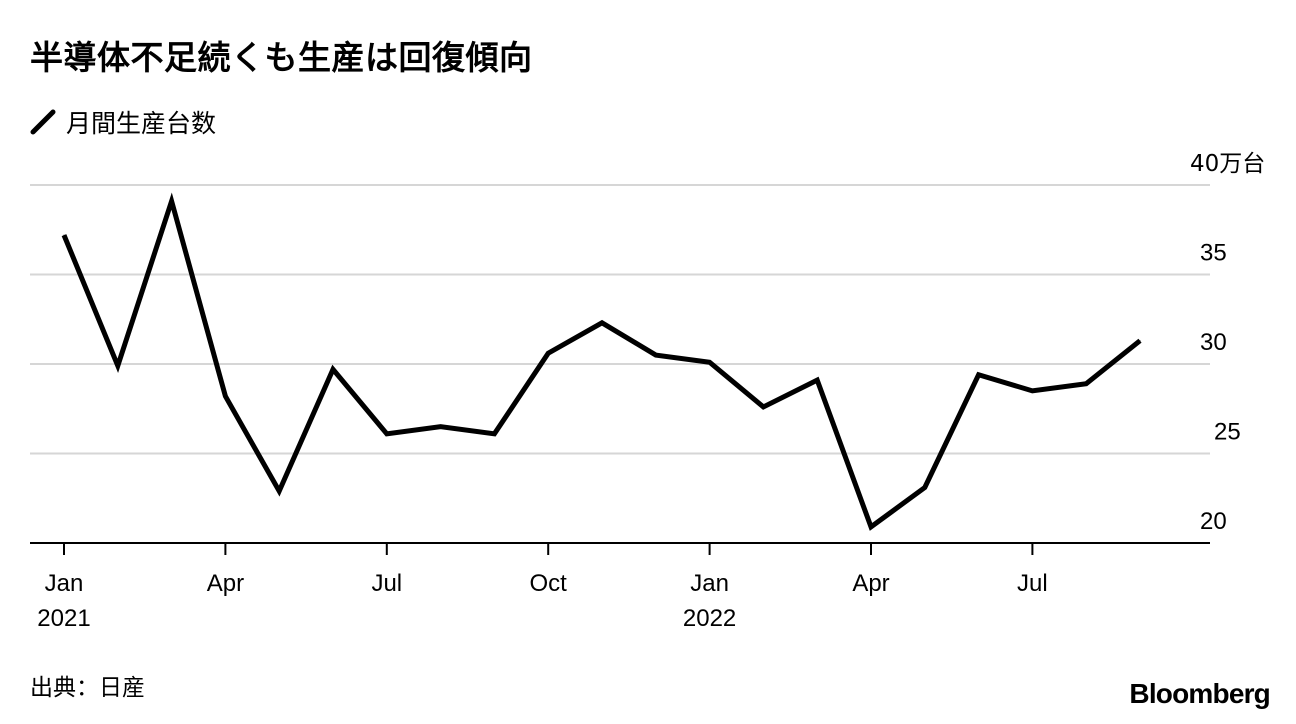 The height and width of the screenshot is (724, 1296). Describe the element at coordinates (1213, 253) in the screenshot. I see `y-tick-label: 35` at that location.